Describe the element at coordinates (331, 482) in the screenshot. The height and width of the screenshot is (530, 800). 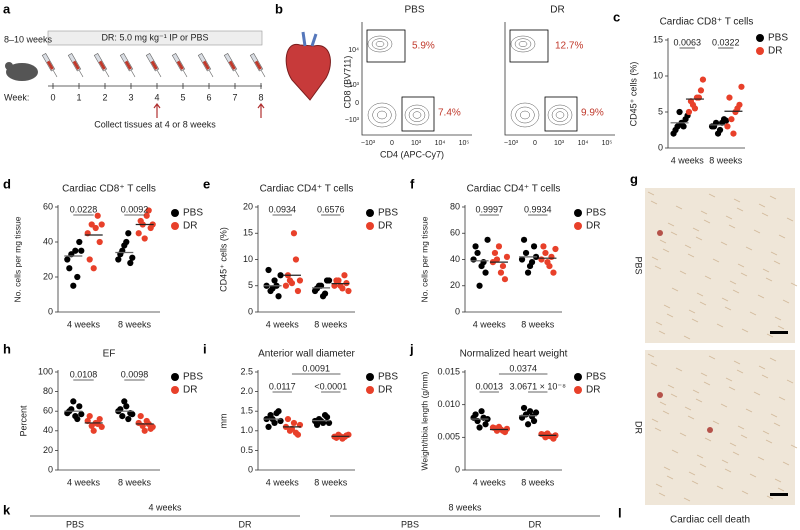
I see `x-tick-label: 8 weeks` at that location.